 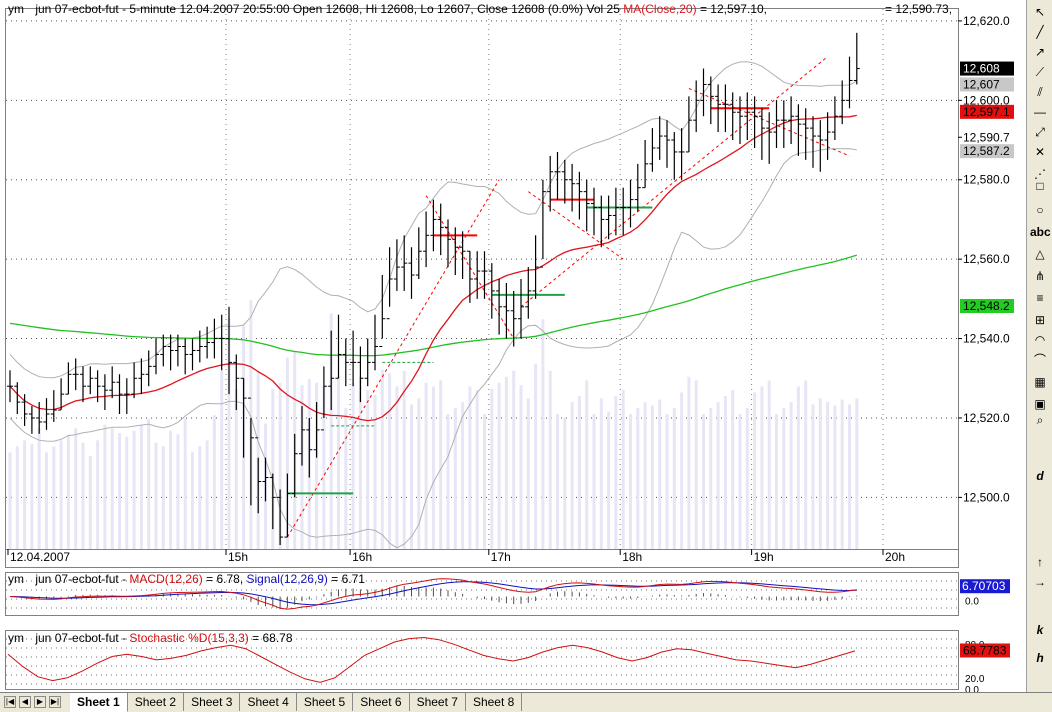 I want to click on arrow-right-icon: →, so click(x=1040, y=582).